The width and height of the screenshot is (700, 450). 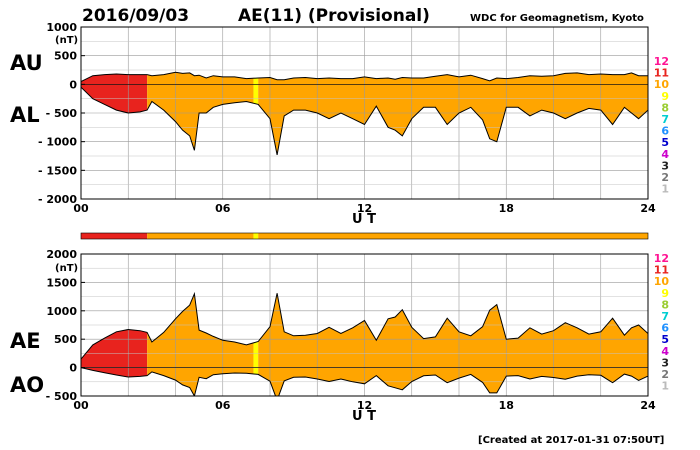 I want to click on created-timestamp: [Created at 2017-01-31 07:50UT], so click(x=571, y=440).